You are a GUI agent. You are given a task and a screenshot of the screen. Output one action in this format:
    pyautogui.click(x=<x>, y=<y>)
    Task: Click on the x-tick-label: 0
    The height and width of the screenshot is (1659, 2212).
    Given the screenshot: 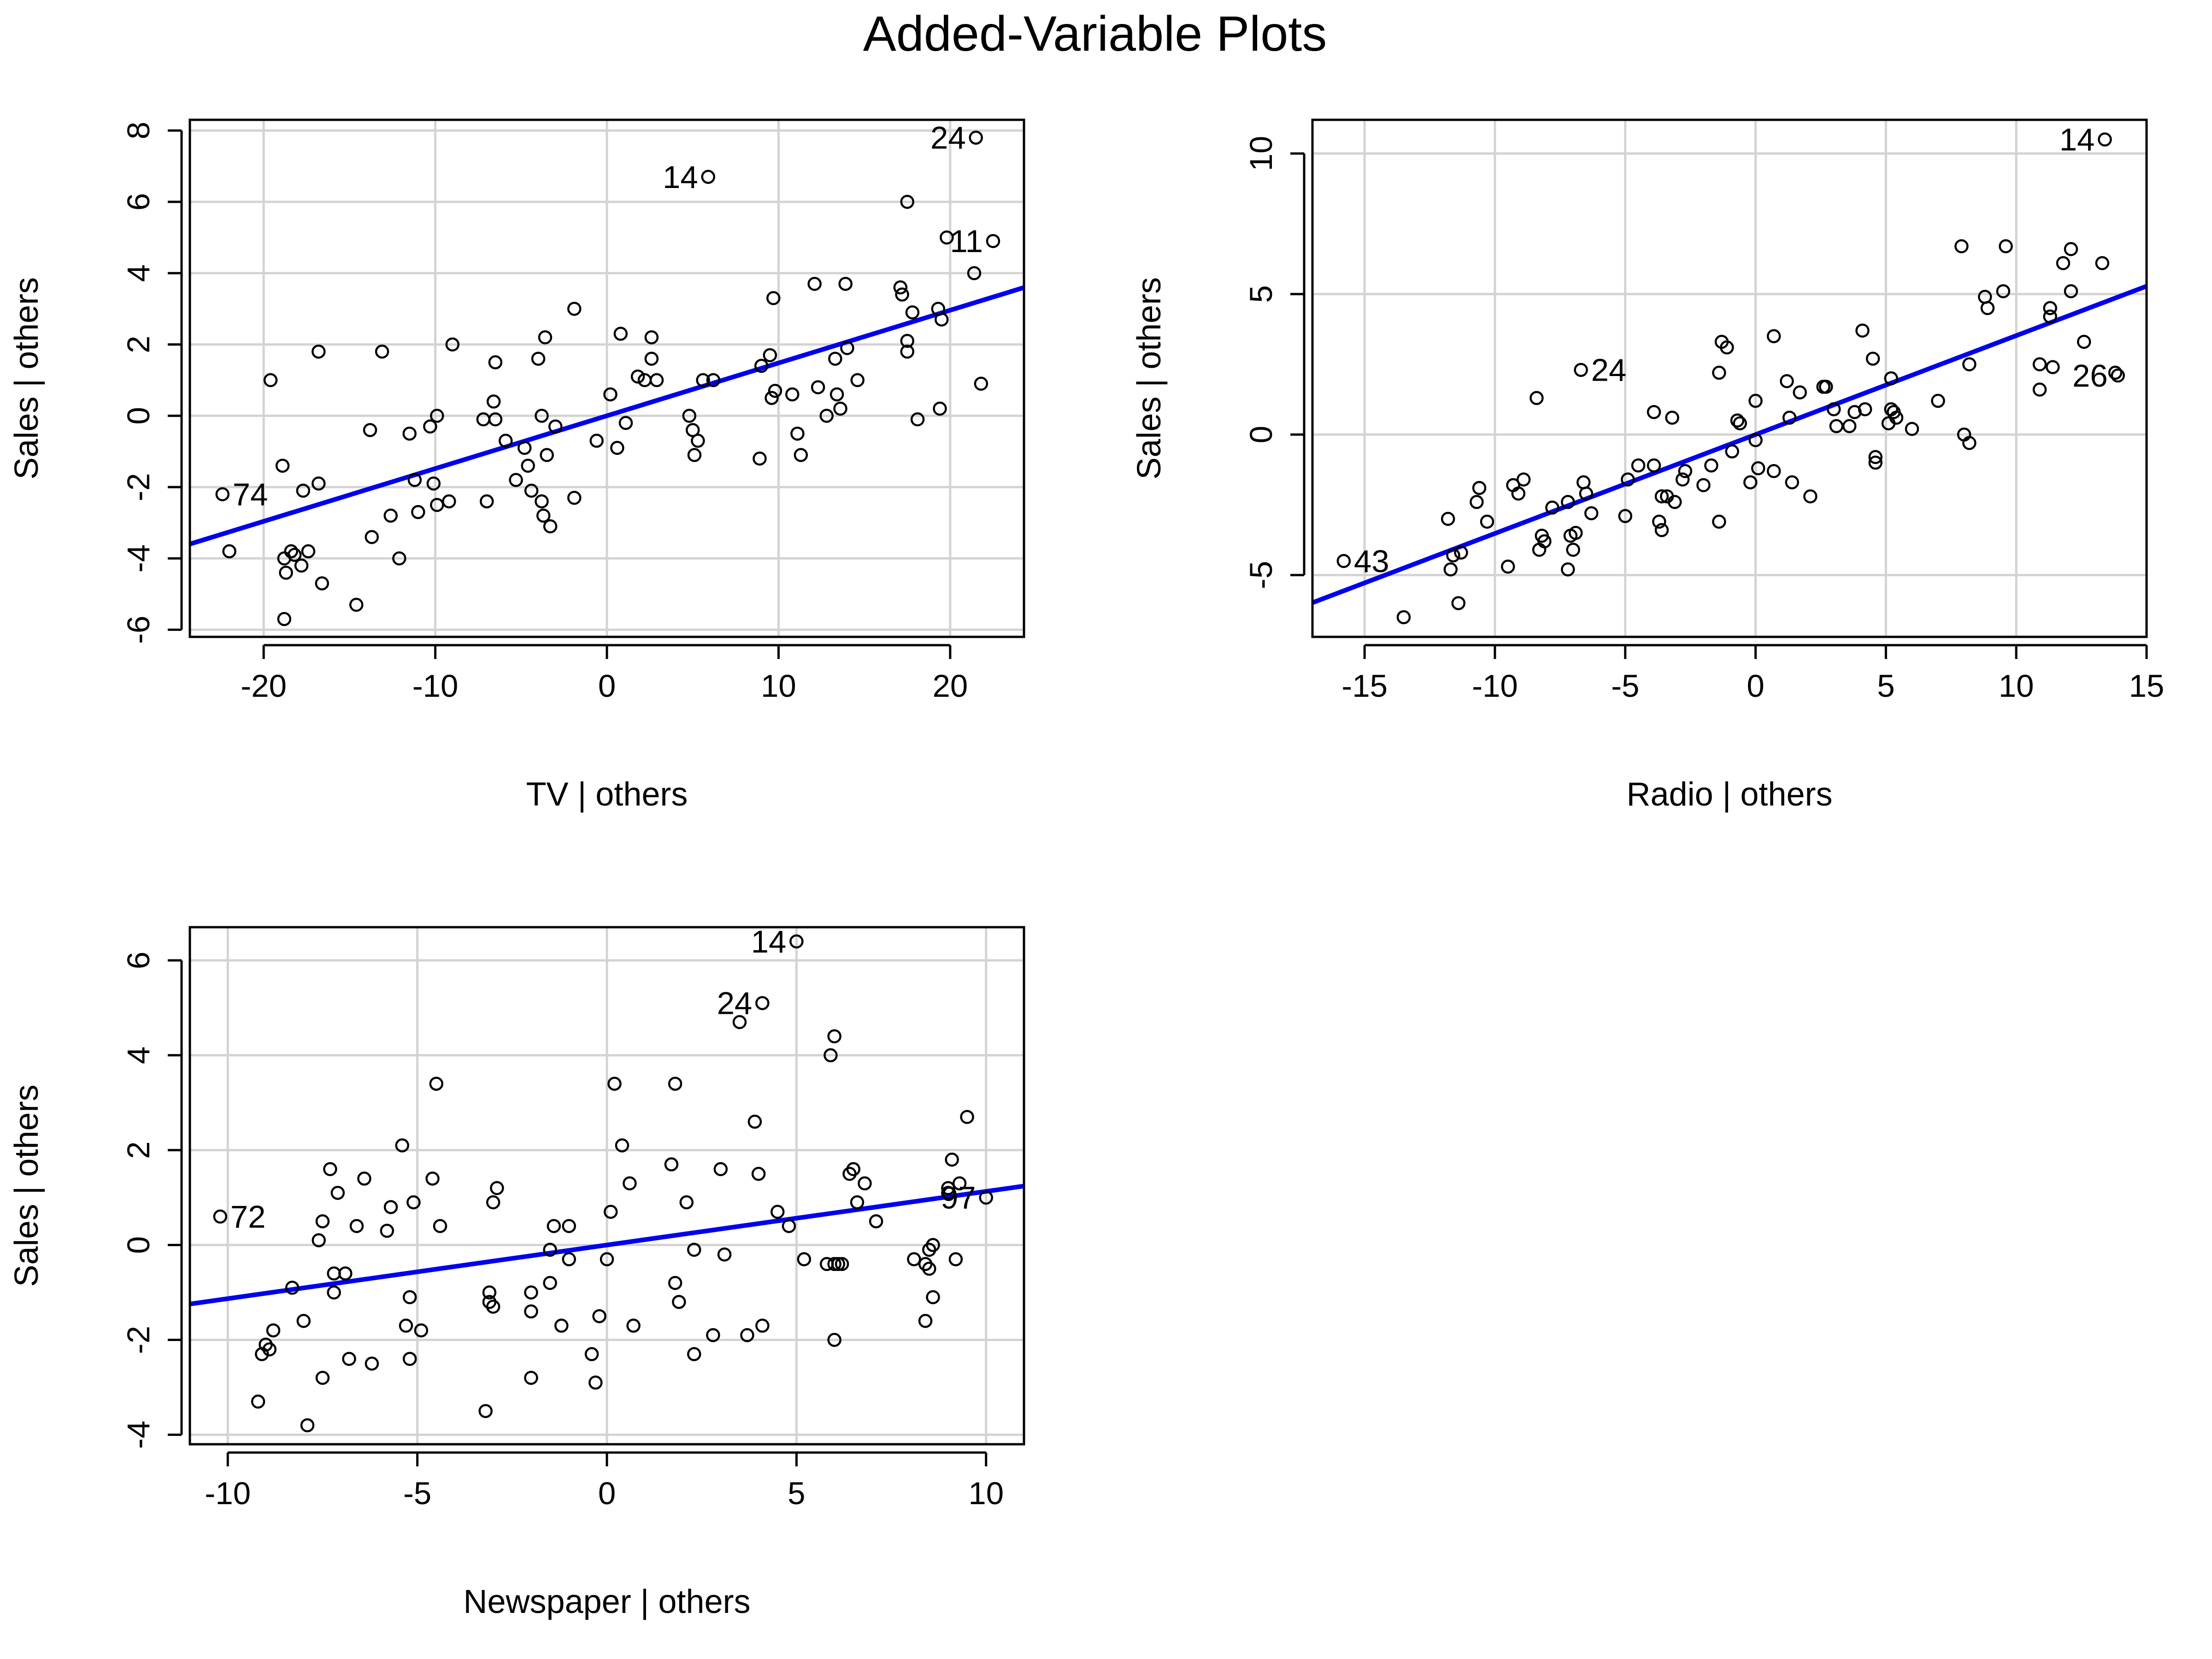 What is the action you would take?
    pyautogui.click(x=1755, y=686)
    